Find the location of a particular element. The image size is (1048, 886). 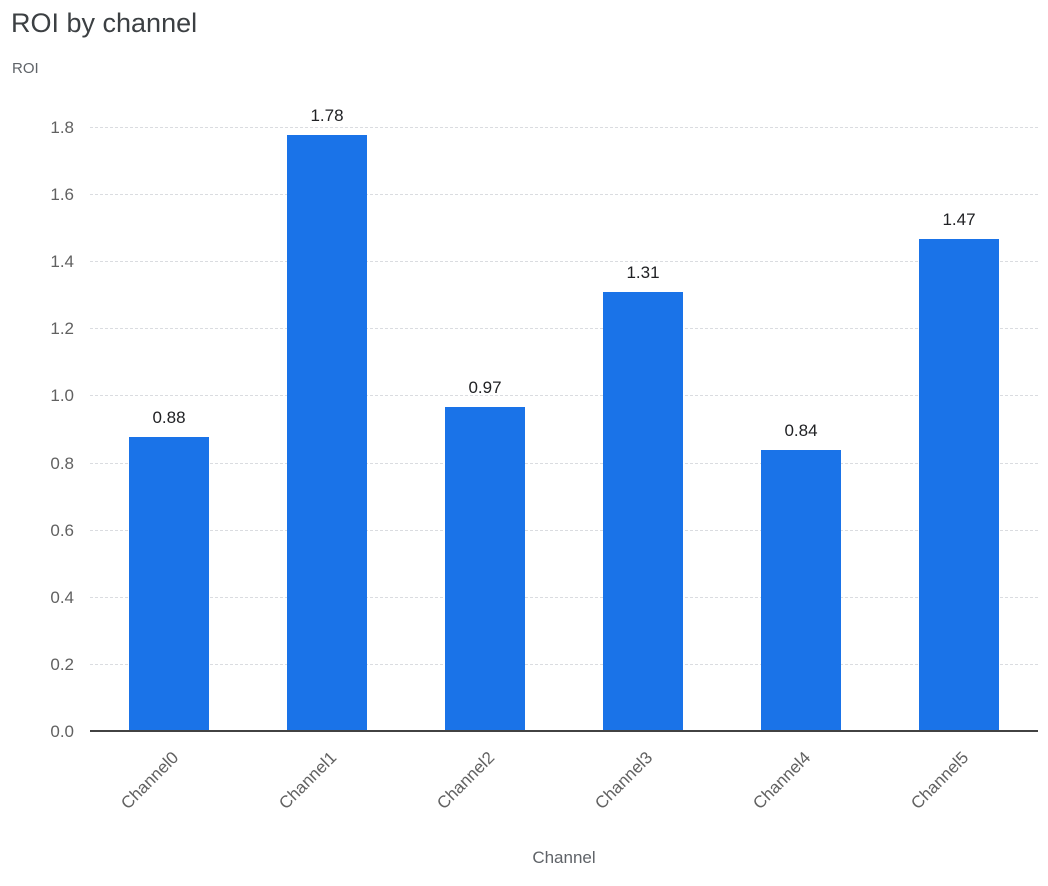

bar-channel2 is located at coordinates (485, 569).